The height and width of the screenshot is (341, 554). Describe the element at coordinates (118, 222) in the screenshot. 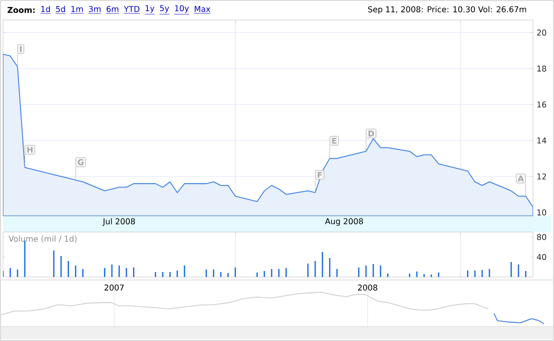

I see `x-tick-label: Jul 2008` at that location.